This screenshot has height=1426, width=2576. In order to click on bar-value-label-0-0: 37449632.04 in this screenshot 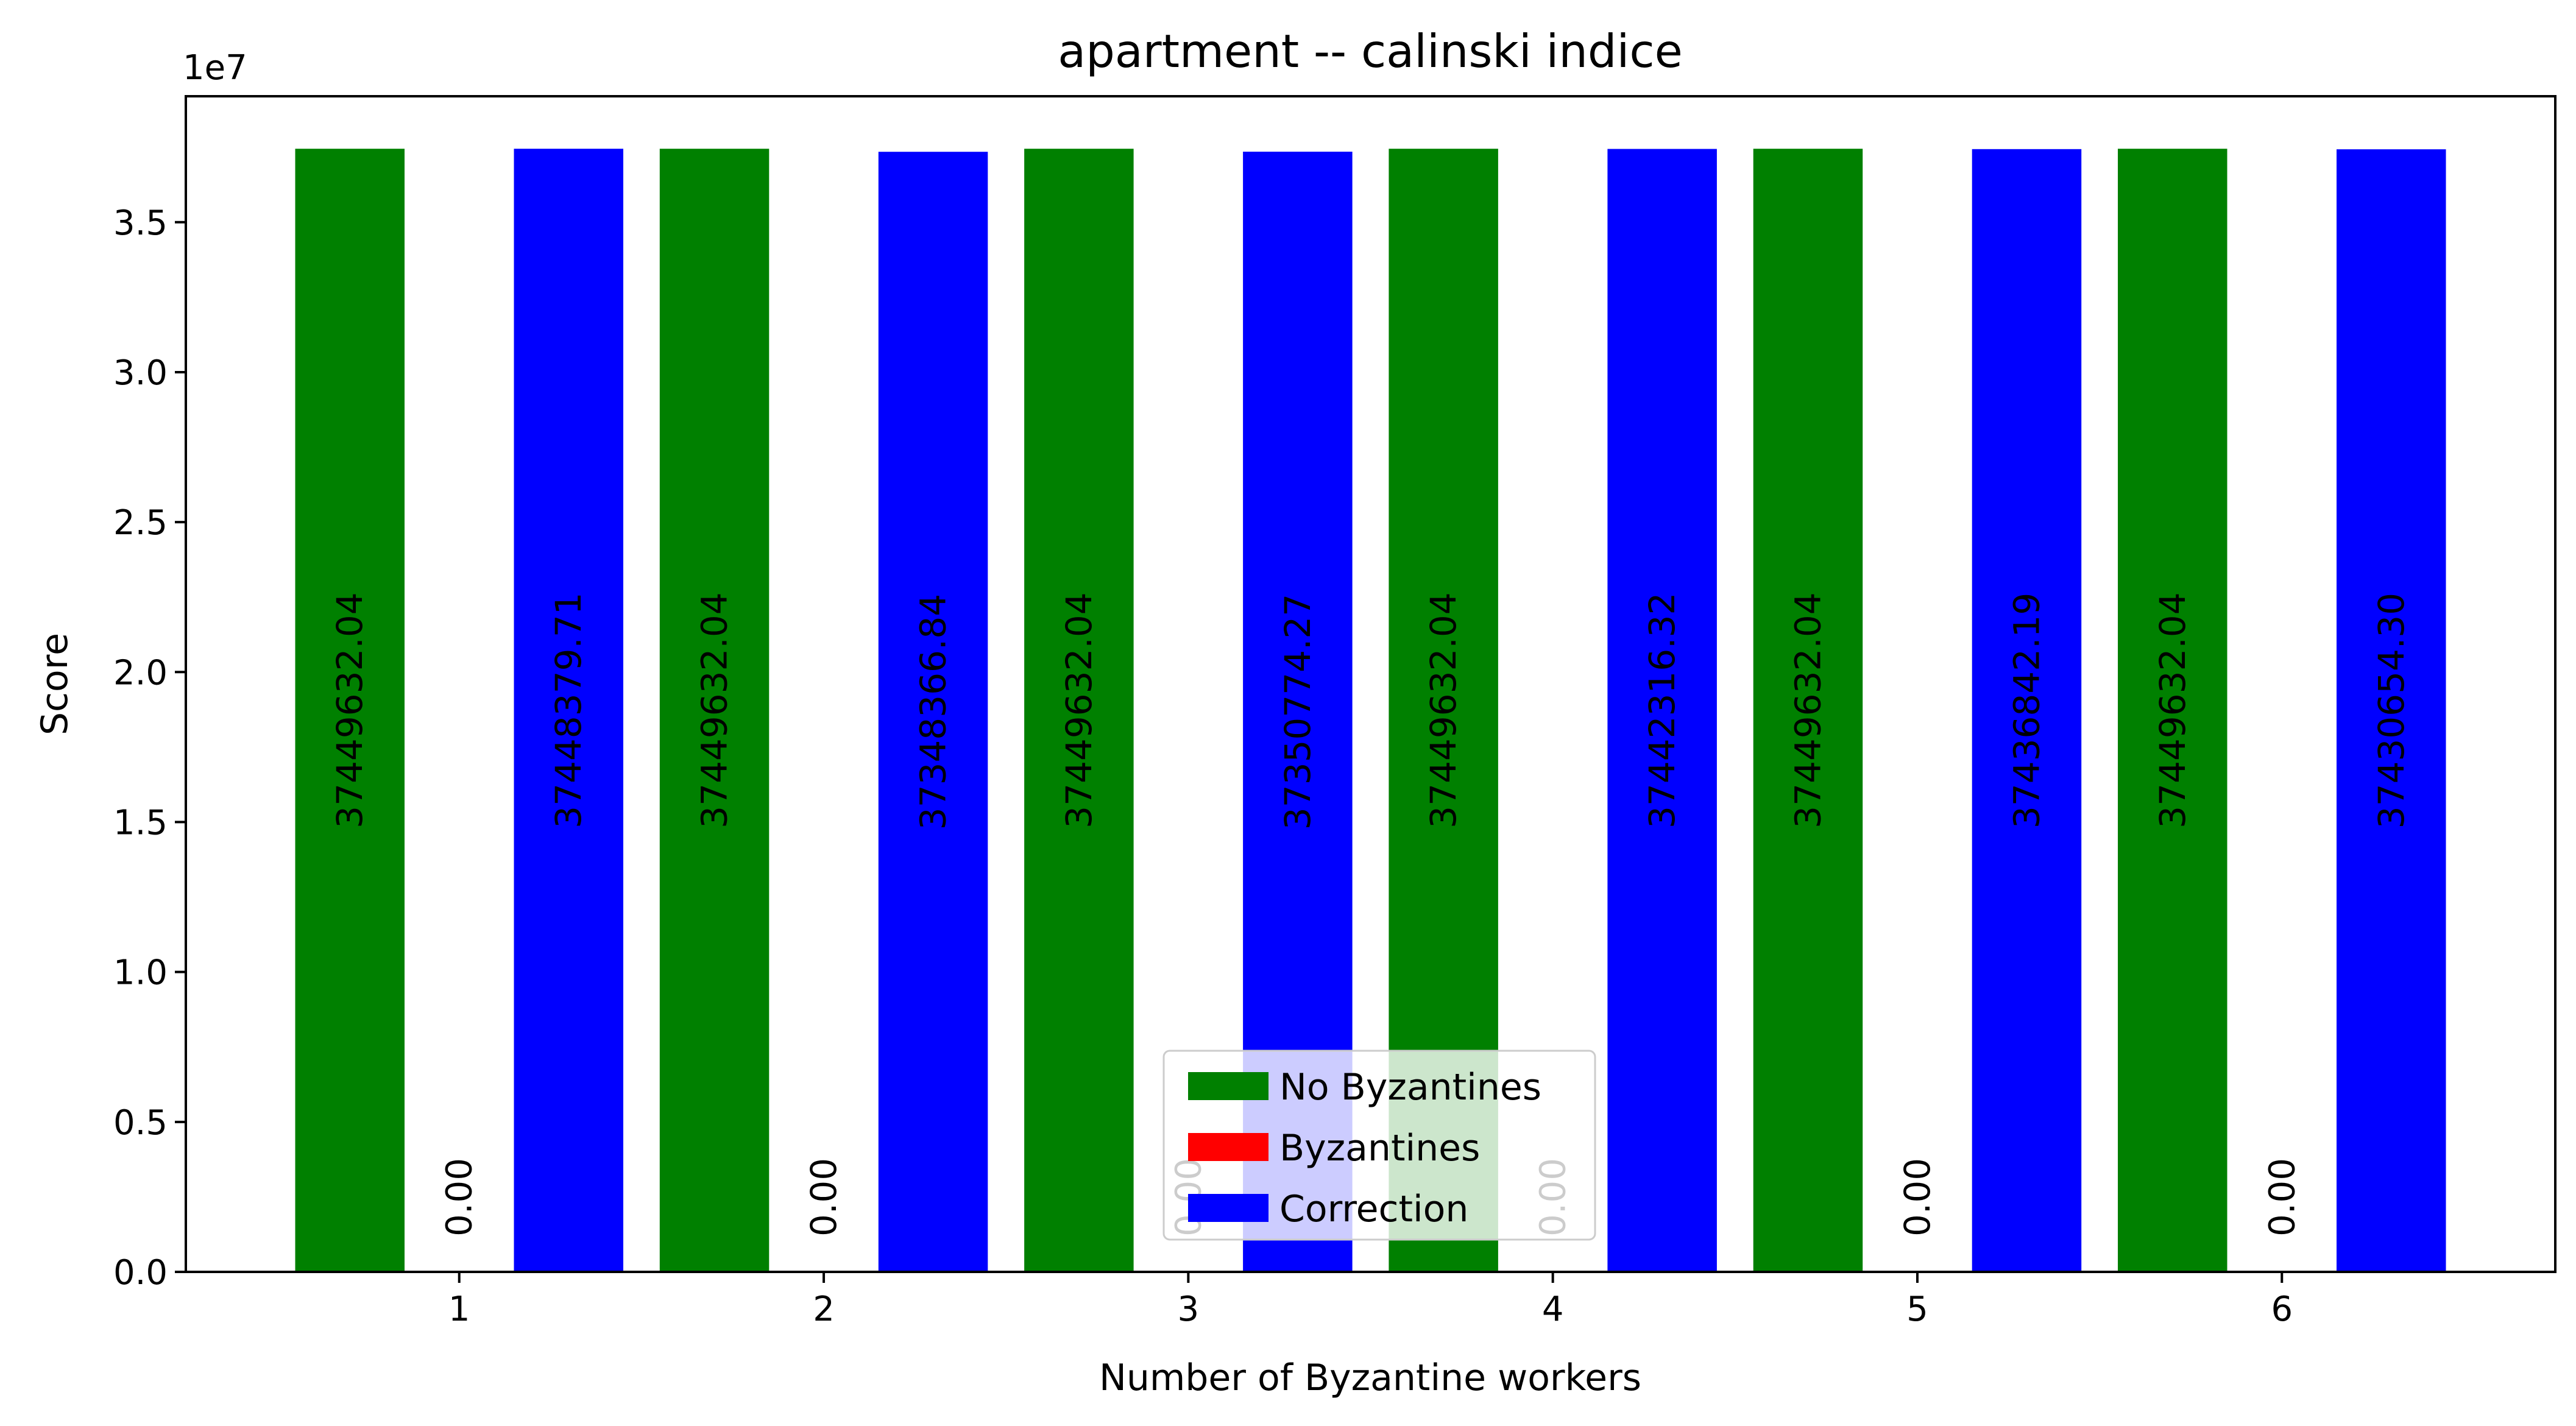, I will do `click(349, 710)`.